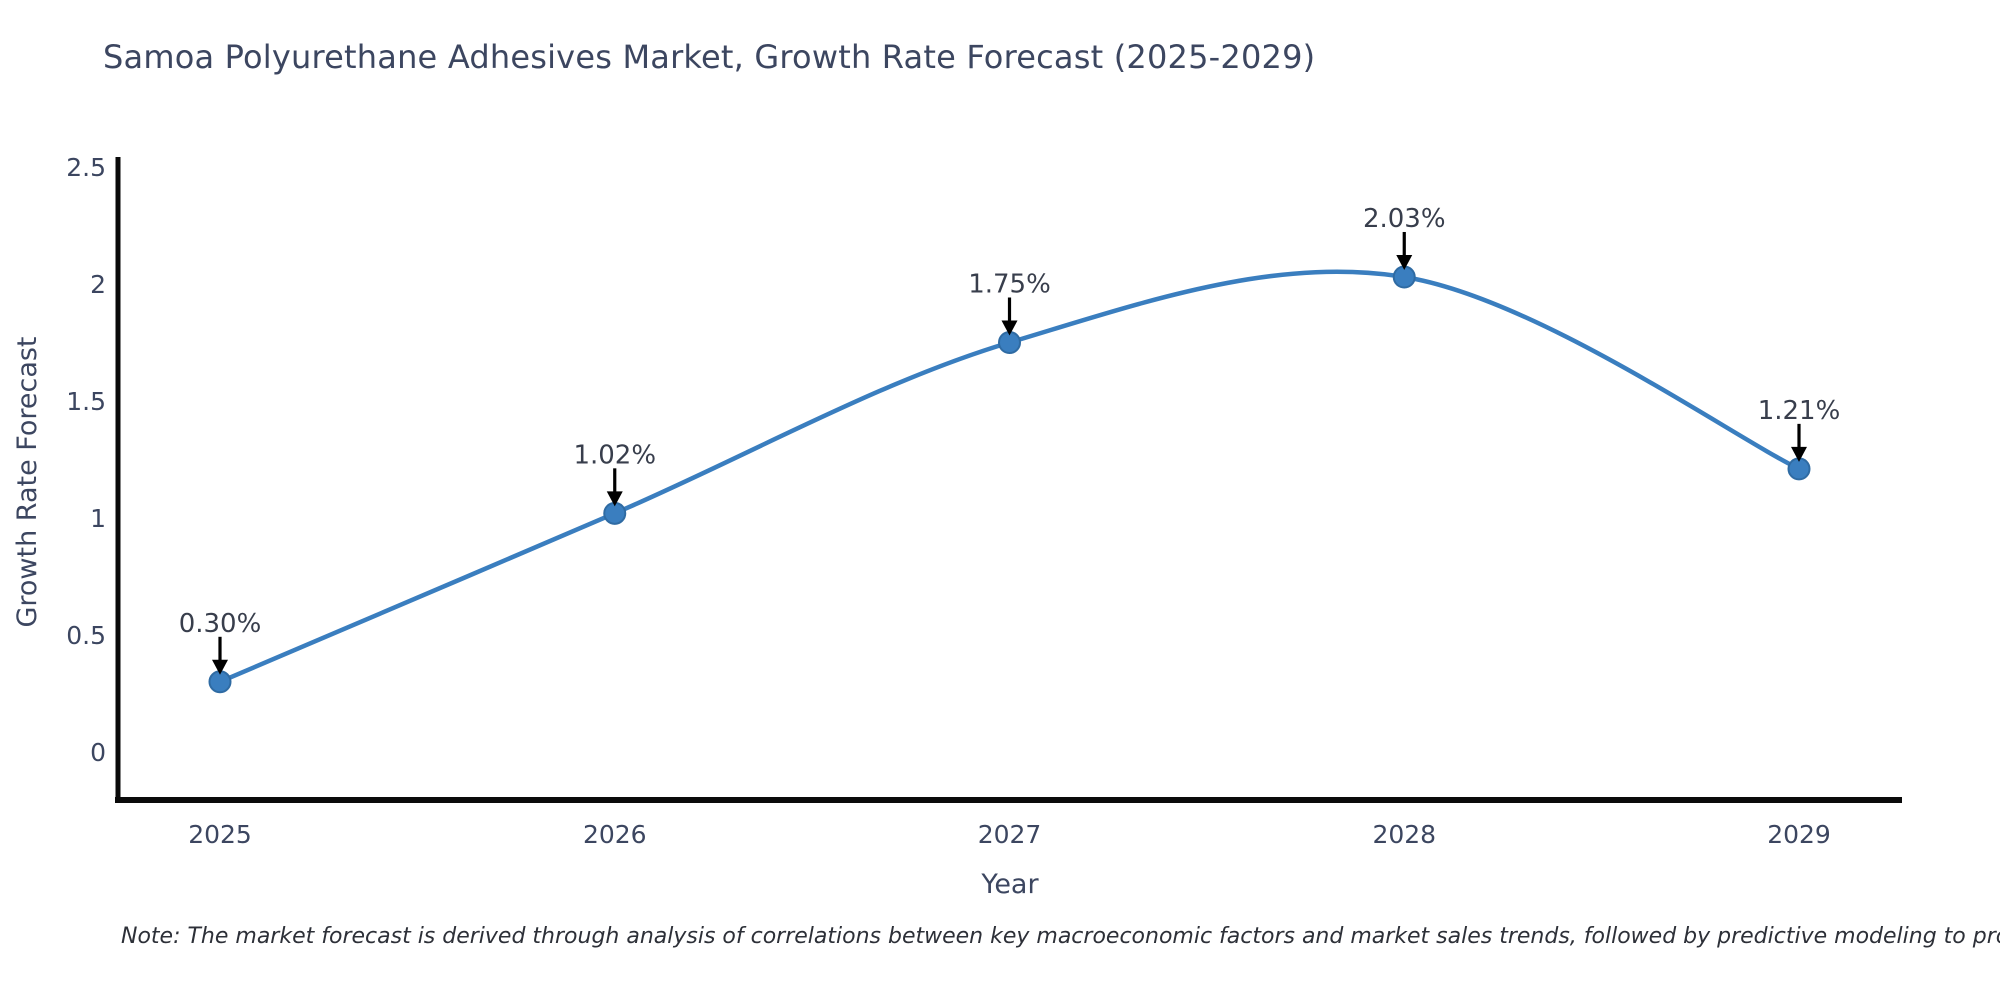 The width and height of the screenshot is (2000, 1000). What do you see at coordinates (1404, 219) in the screenshot?
I see `data-point-label: 2.03%` at bounding box center [1404, 219].